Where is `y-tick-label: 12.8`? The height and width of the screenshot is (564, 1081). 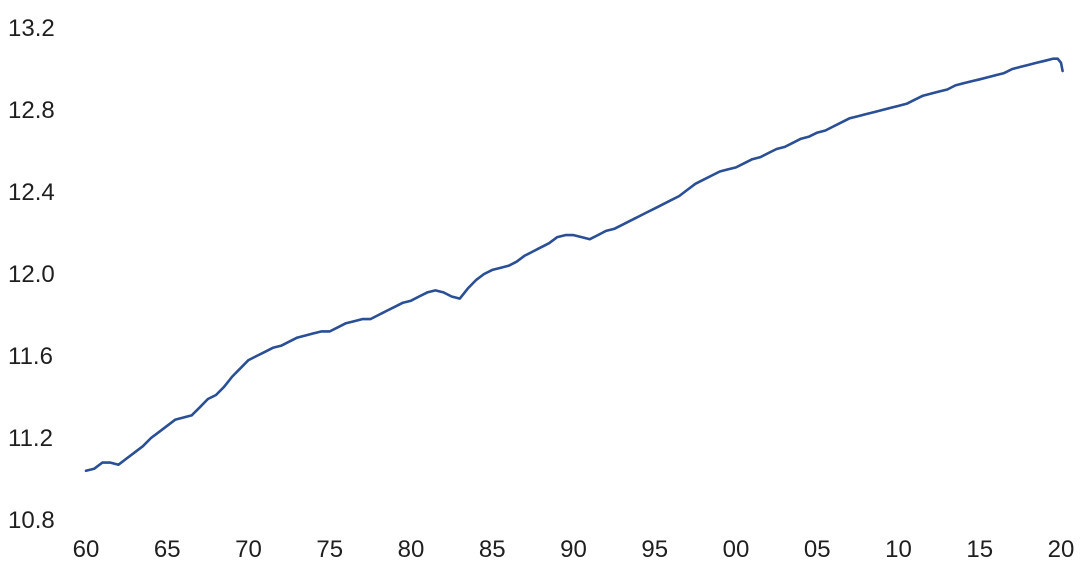 y-tick-label: 12.8 is located at coordinates (31, 110).